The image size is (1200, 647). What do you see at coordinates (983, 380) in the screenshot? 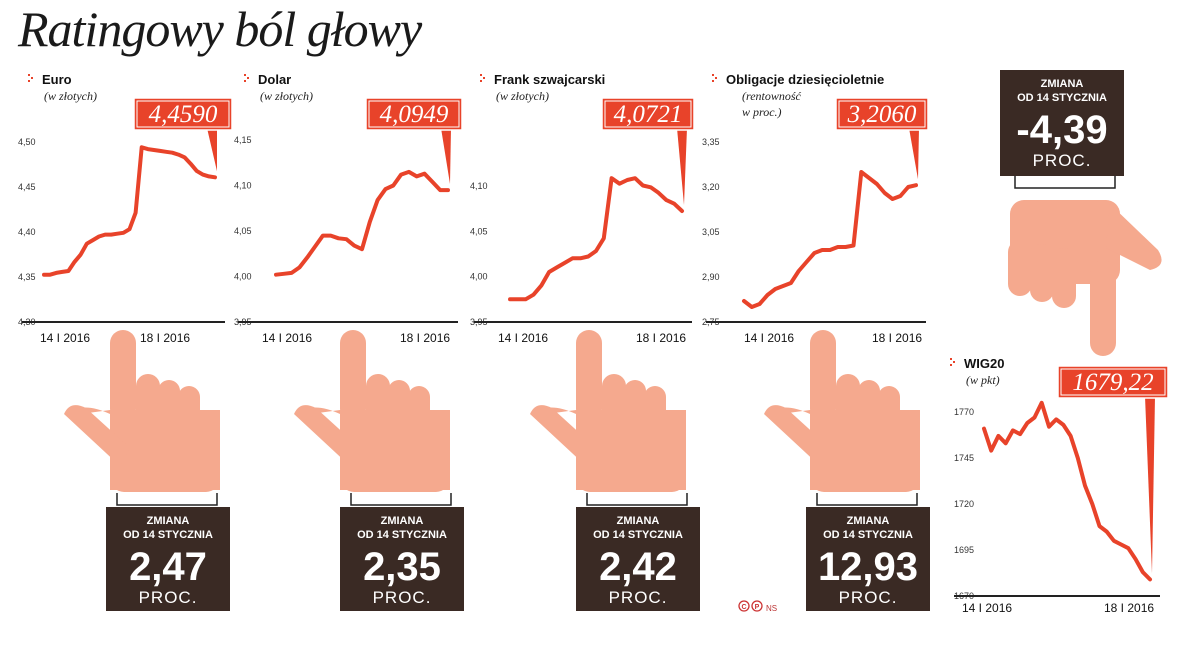
I see `panel-subtitle: (w pkt)` at bounding box center [983, 380].